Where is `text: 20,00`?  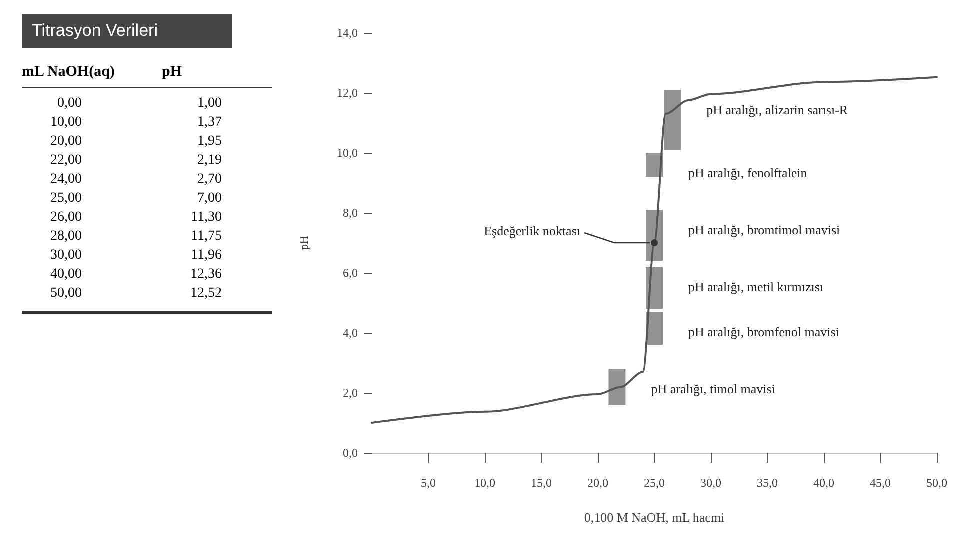 text: 20,00 is located at coordinates (66, 142).